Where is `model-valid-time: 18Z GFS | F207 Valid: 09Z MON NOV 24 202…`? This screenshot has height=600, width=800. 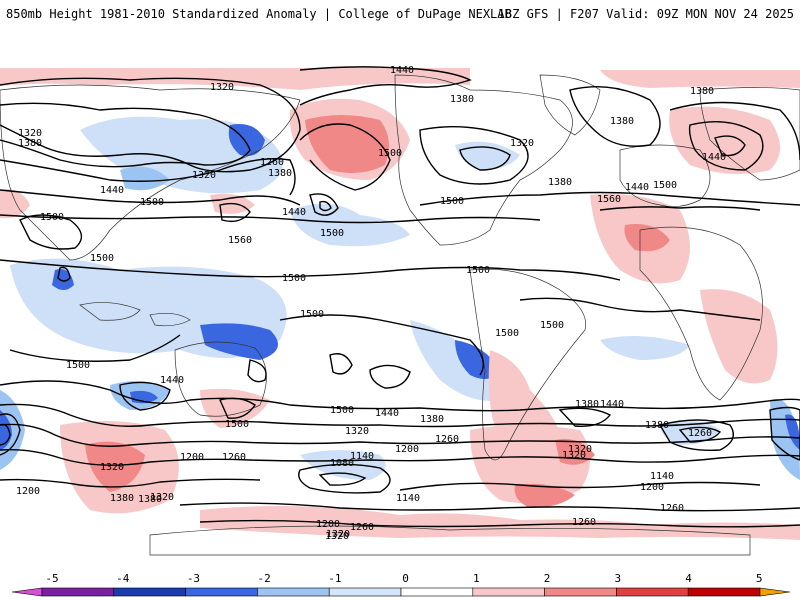
model-valid-time: 18Z GFS | F207 Valid: 09Z MON NOV 24 202… is located at coordinates (645, 14).